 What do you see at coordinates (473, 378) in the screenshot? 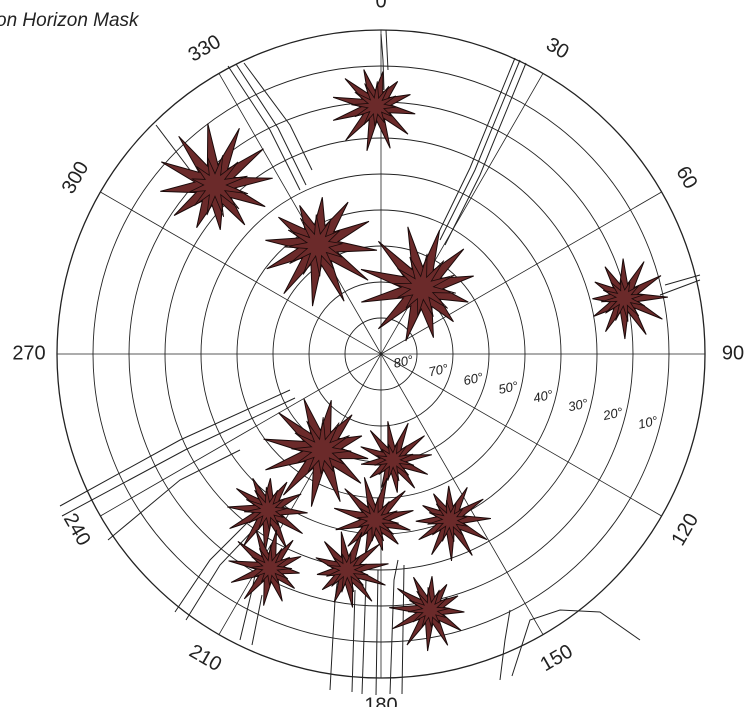
I see `elevation-label: 60°` at bounding box center [473, 378].